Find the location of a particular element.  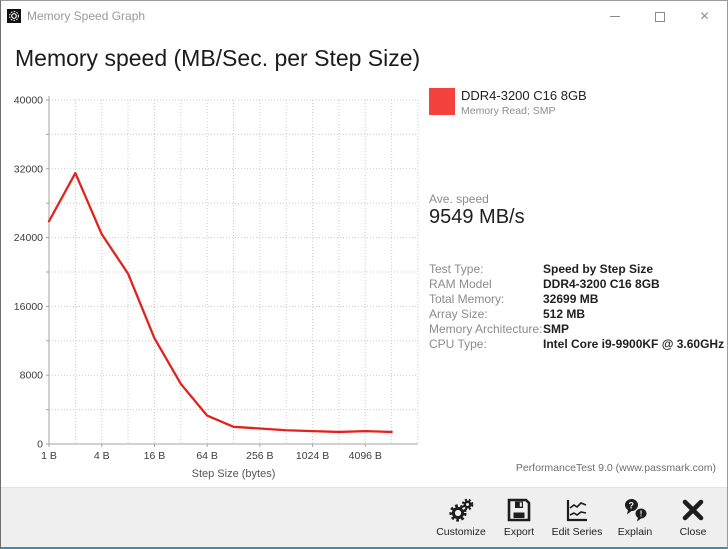

detail-row-array-size: Array Size: 512 MB is located at coordinates (575, 314).